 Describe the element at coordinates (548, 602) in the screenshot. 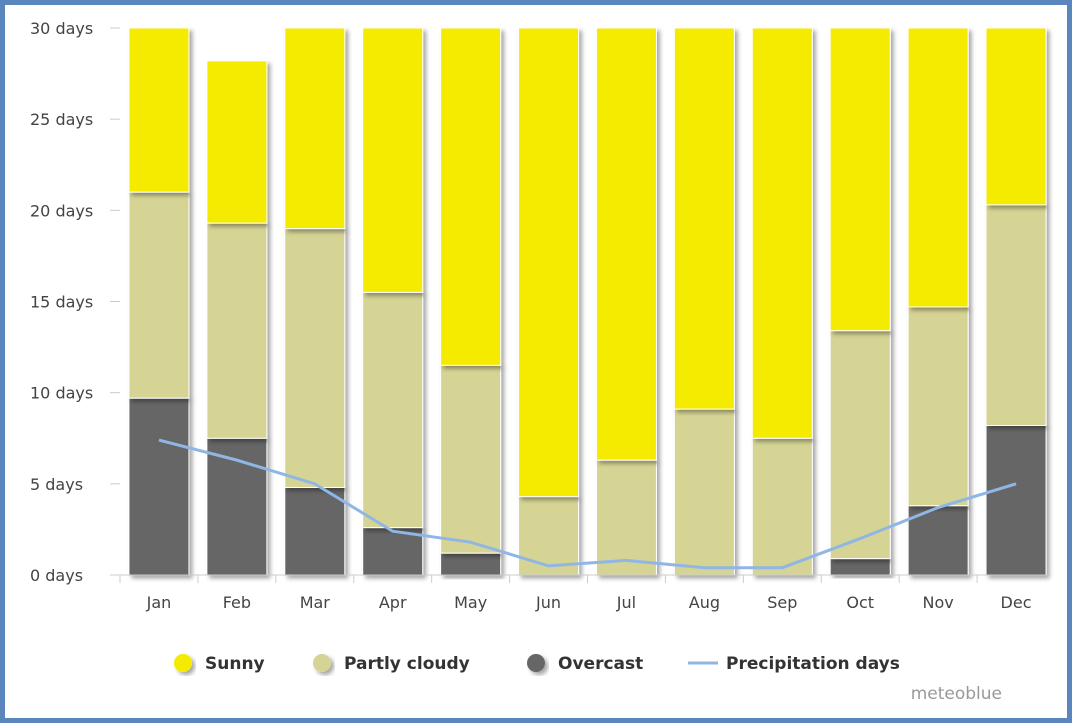

I see `x-tick-label-jun: Jun` at that location.